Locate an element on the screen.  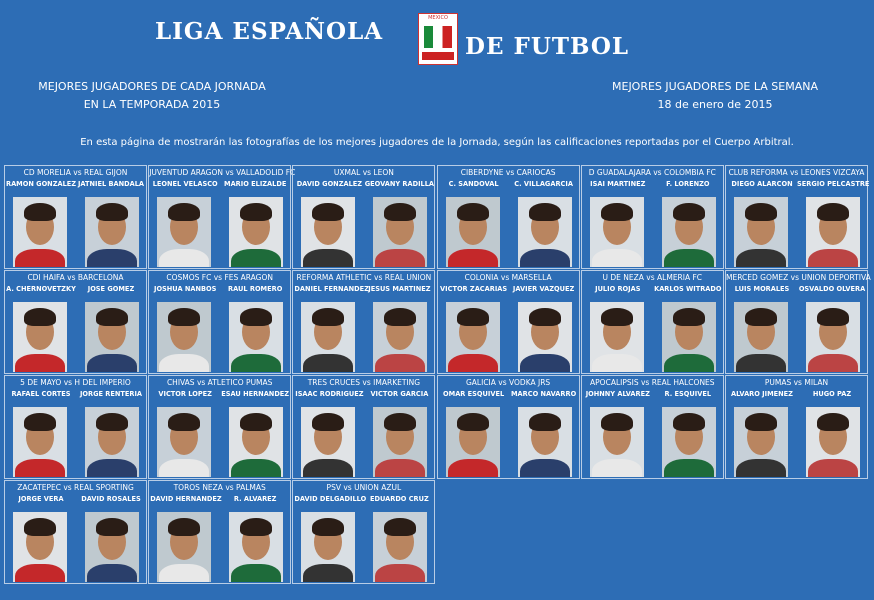
player-name: JAVIER VAZQUEZ is located at coordinates (543, 289).